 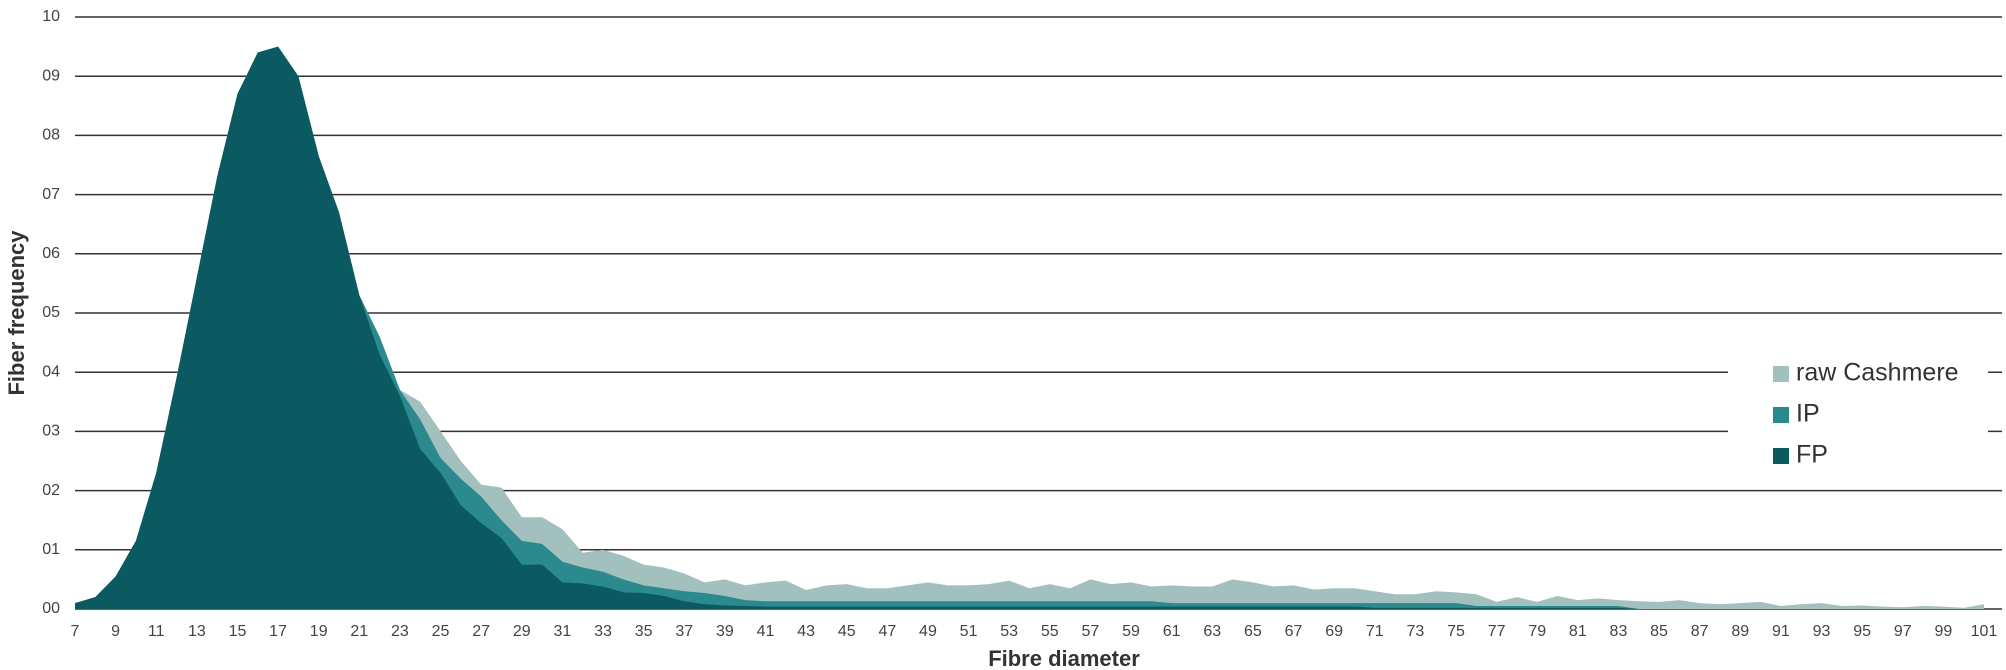 I want to click on x-tick-label: 53, so click(x=1009, y=631).